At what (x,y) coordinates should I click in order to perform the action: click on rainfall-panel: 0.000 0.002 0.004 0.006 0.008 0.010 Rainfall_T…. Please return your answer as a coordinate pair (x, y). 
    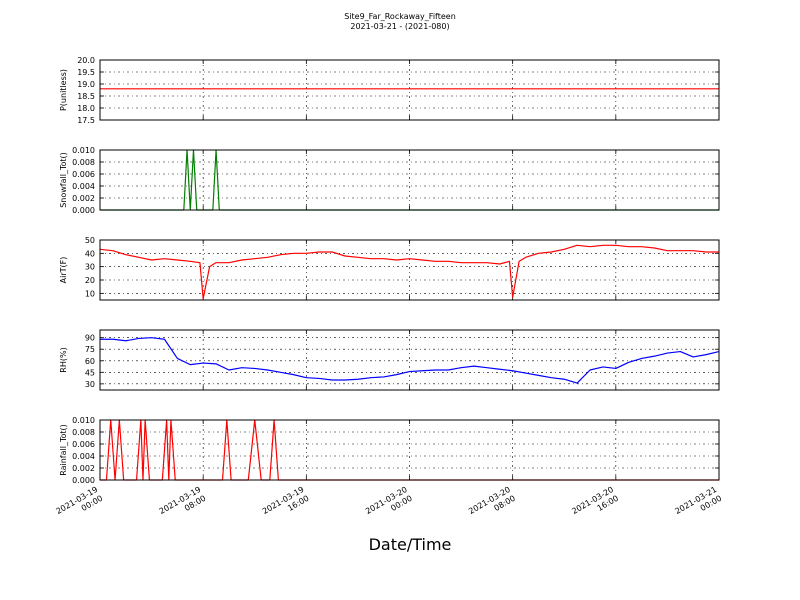
    Looking at the image, I should click on (389, 450).